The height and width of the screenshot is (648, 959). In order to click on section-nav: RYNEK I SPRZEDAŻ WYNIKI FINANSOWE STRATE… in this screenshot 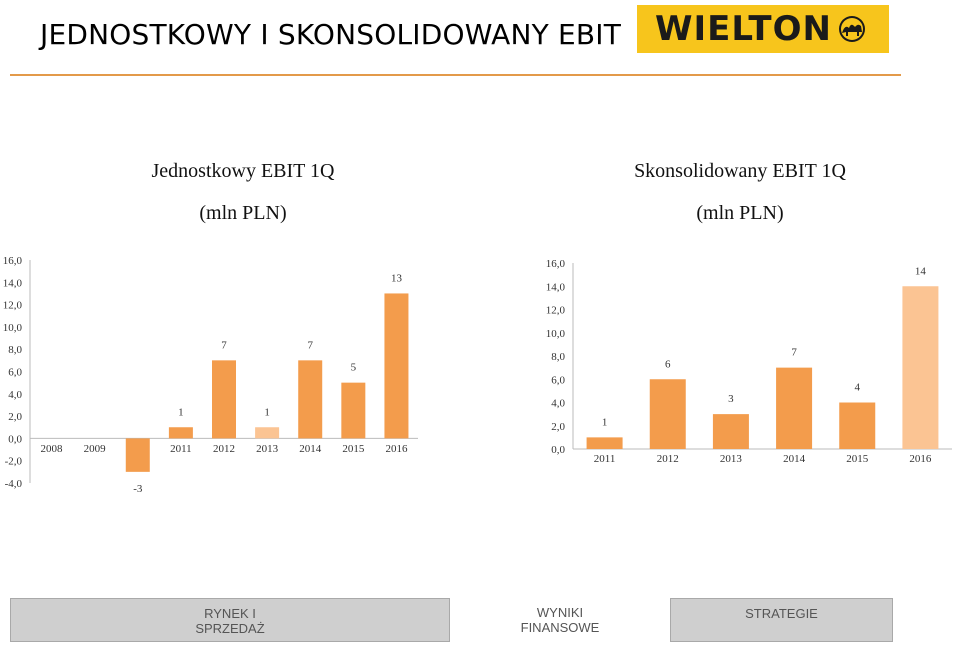, I will do `click(451, 620)`.